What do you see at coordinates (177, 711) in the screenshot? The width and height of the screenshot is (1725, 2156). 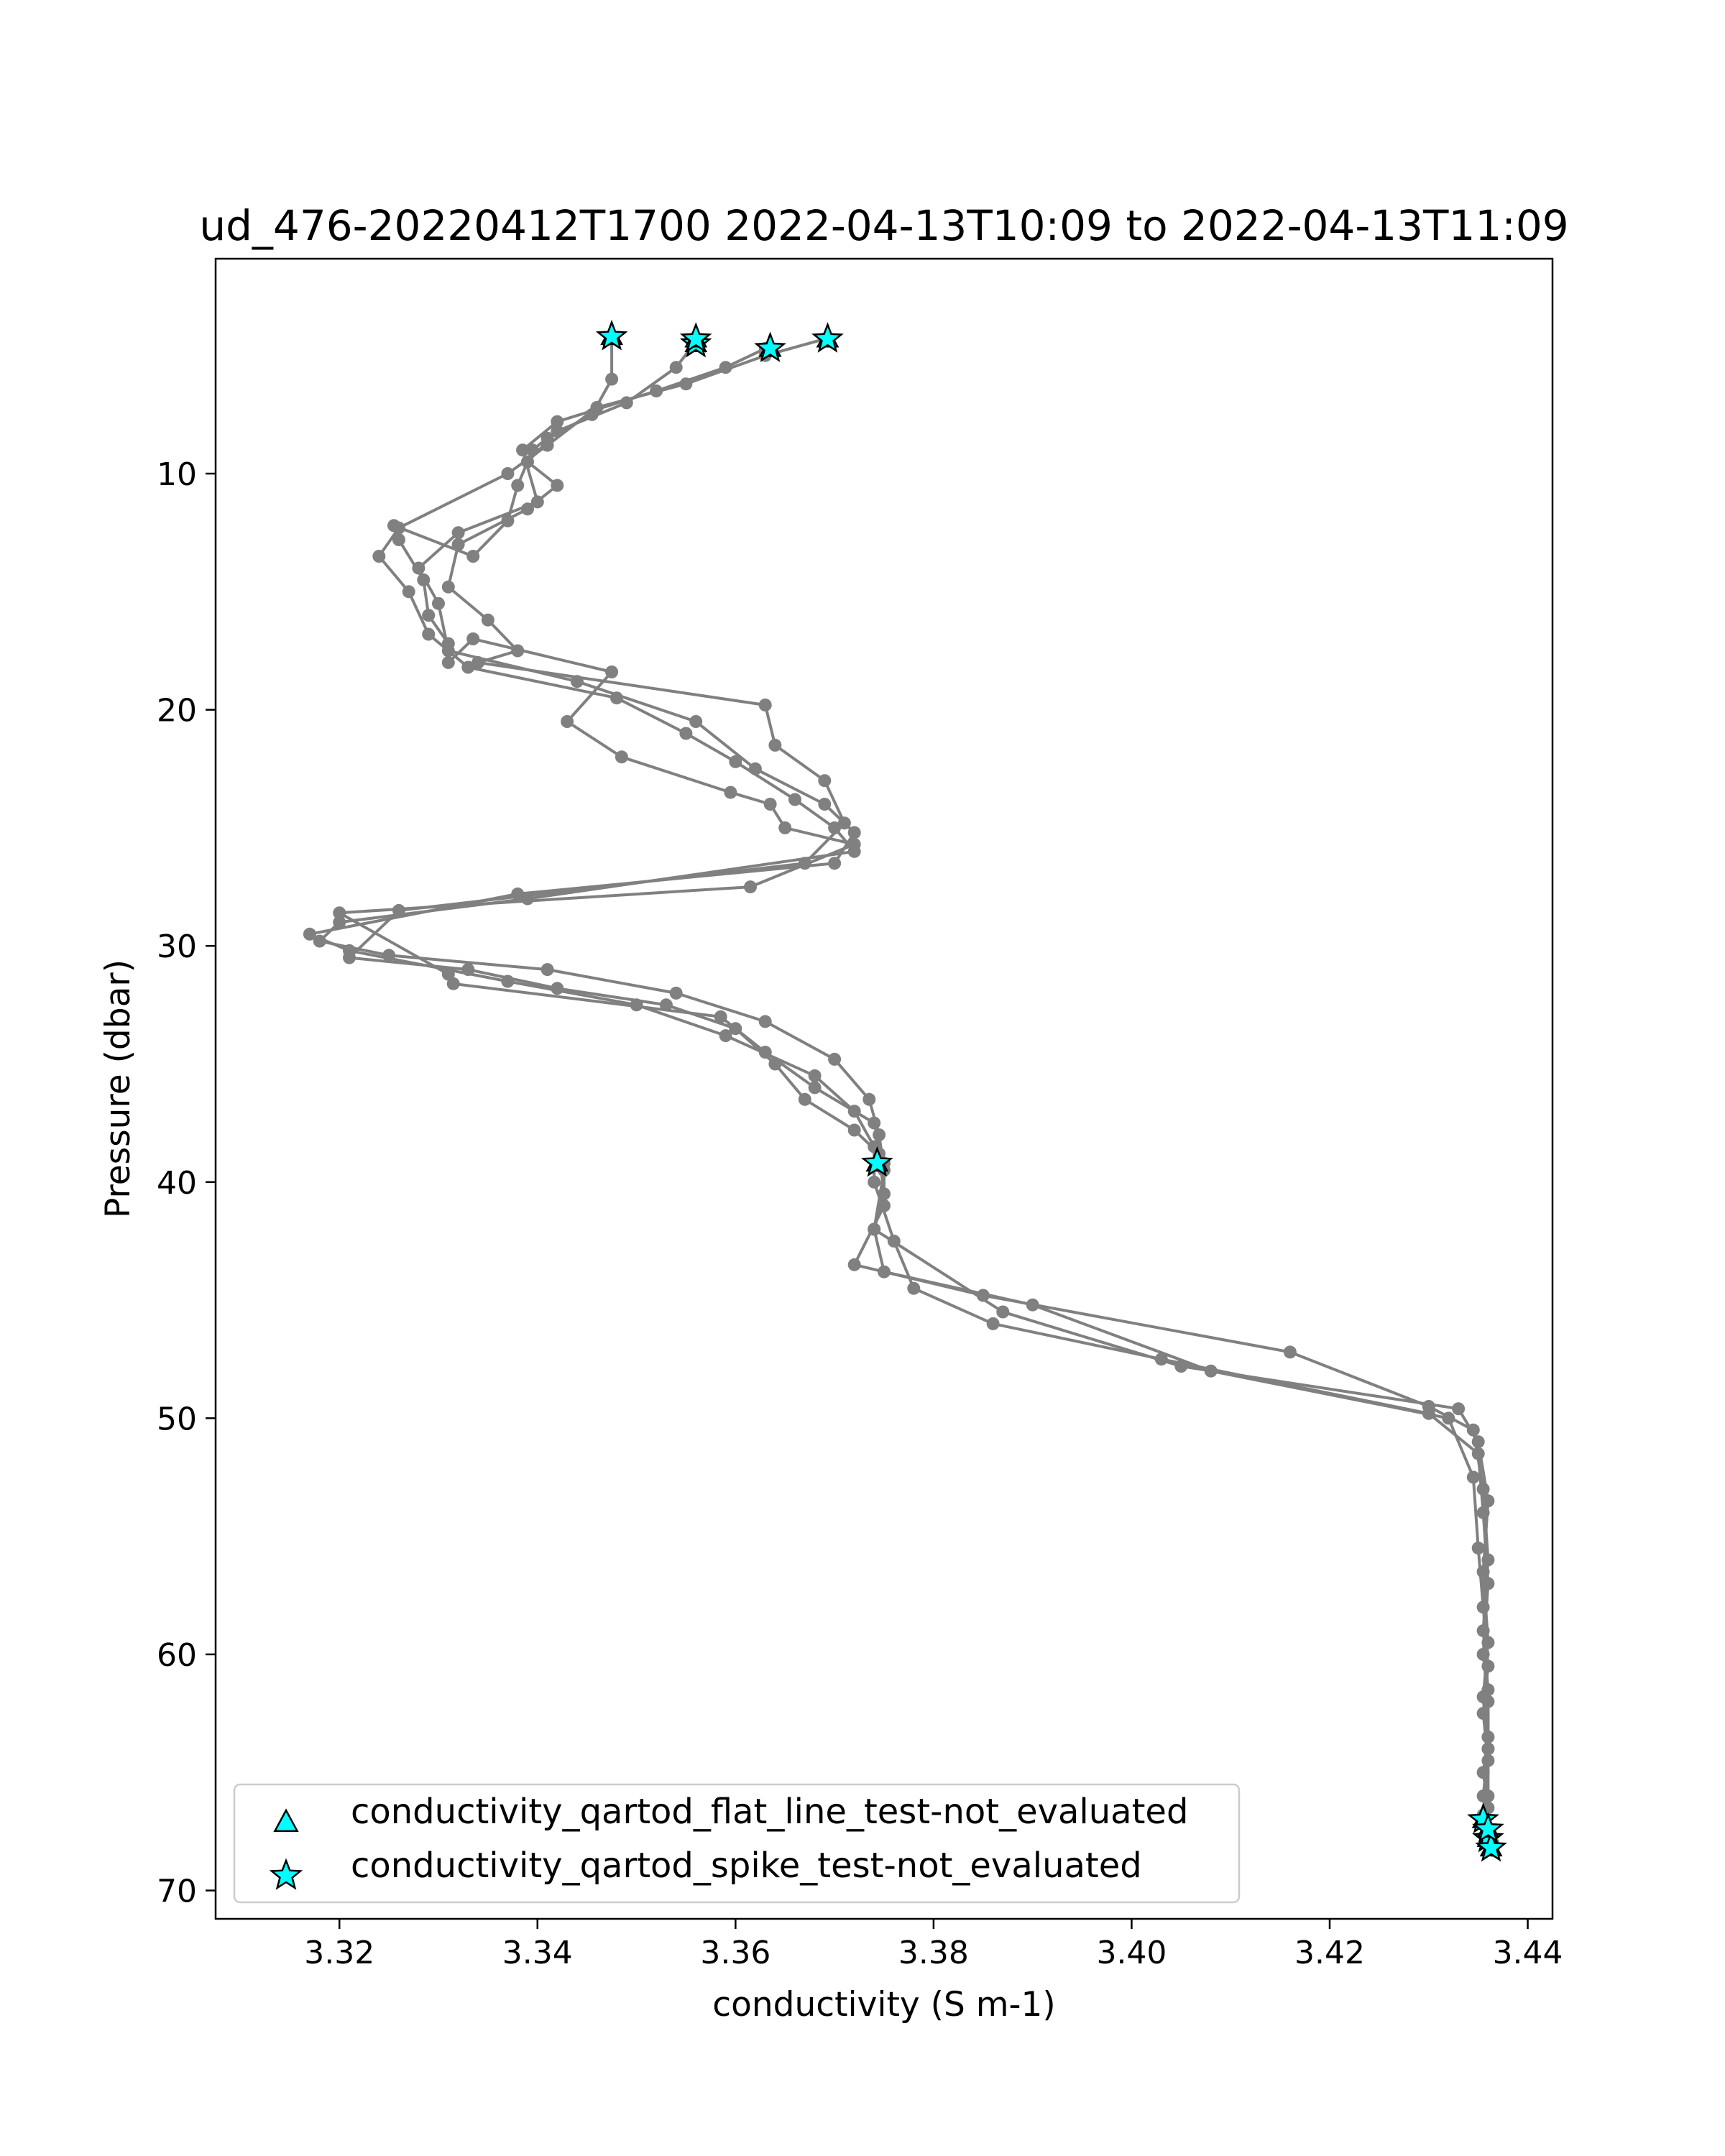 I see `y-tick-label: 20` at bounding box center [177, 711].